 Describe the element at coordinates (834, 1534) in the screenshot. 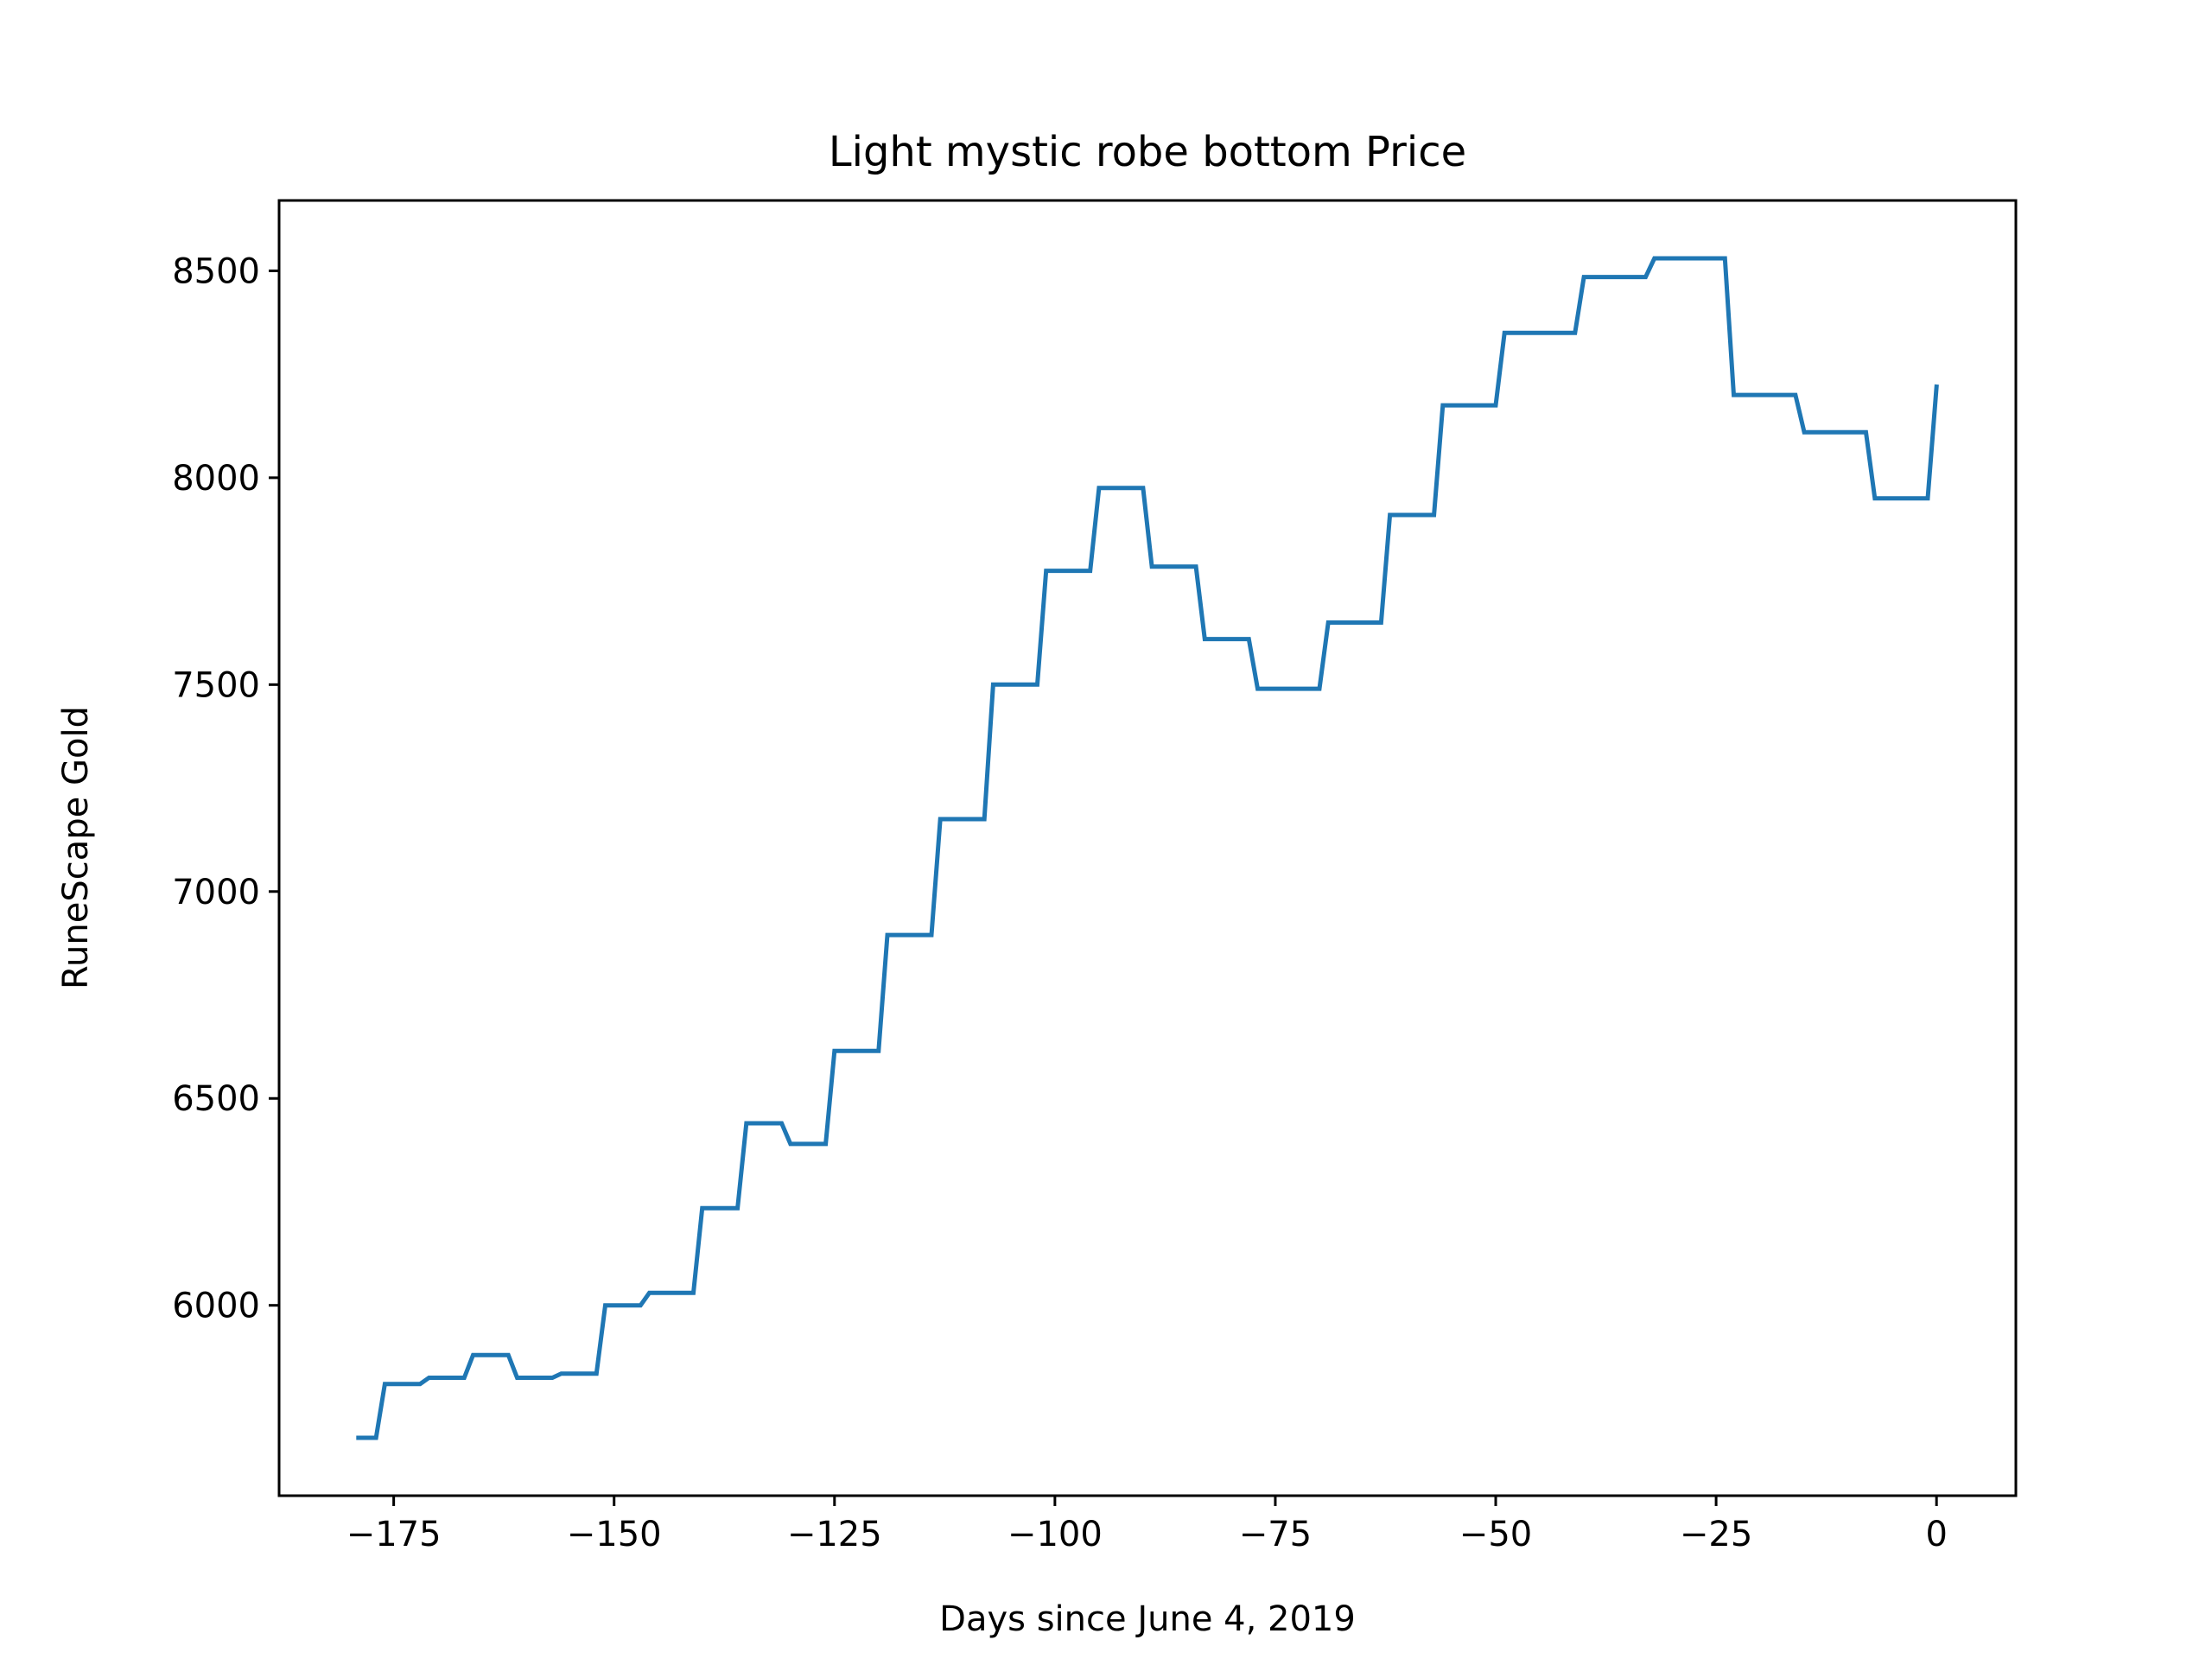

I see `x-tick-label: −125` at that location.